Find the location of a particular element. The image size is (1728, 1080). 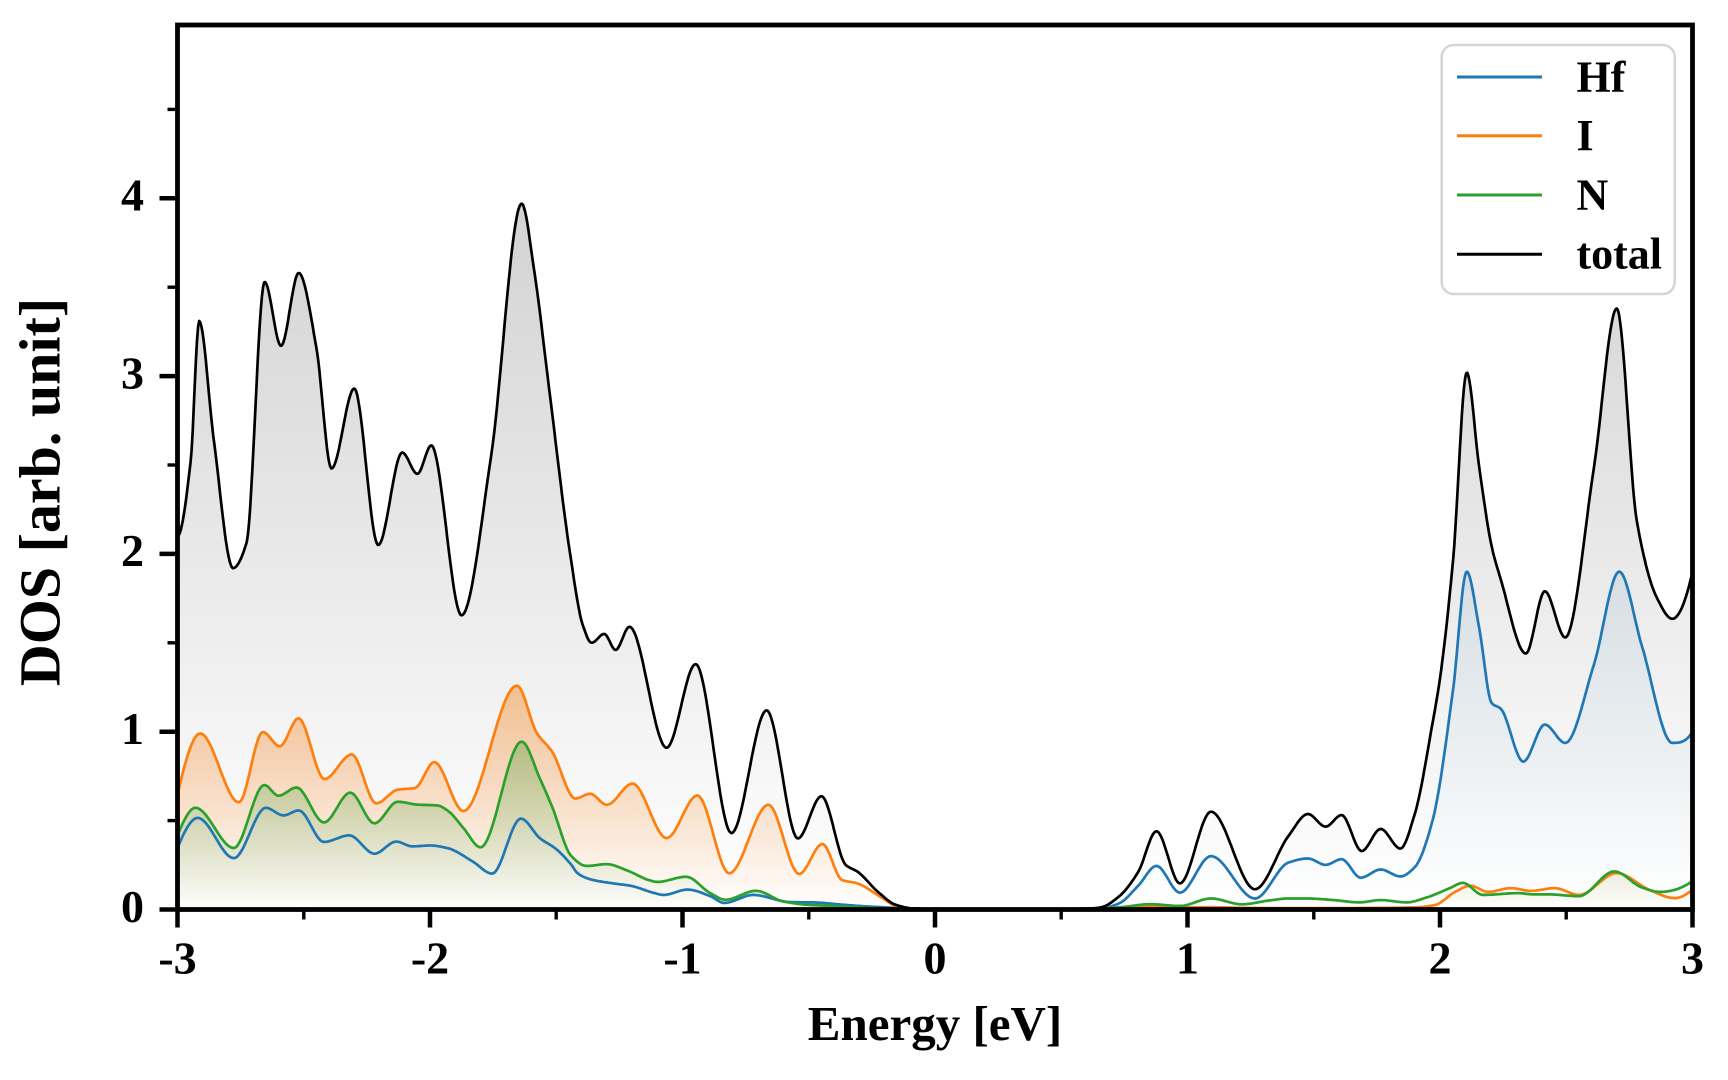

svg-text: DOS [arb. unit] is located at coordinates (40, 492).